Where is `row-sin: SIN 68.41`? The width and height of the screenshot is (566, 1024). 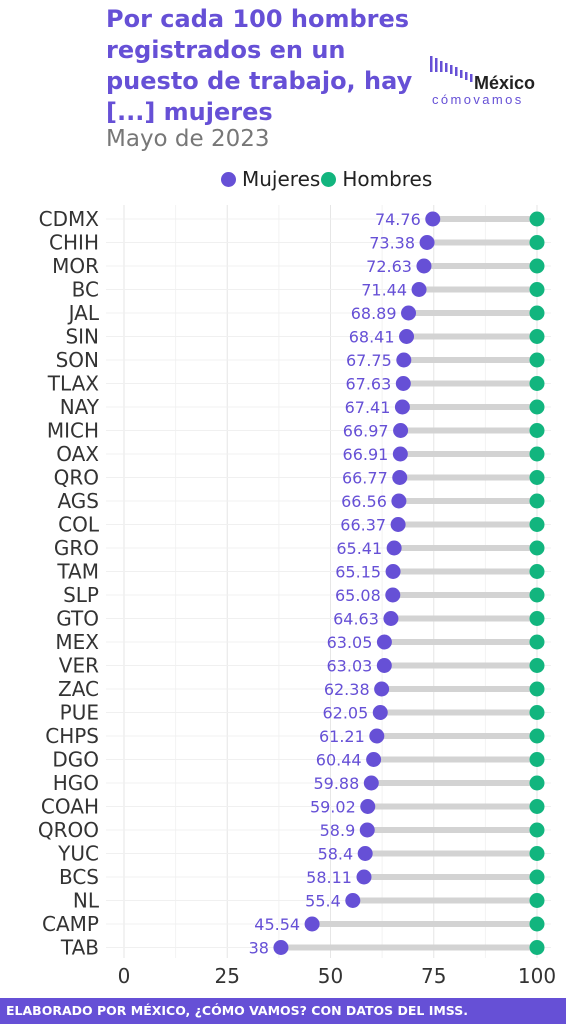
row-sin: SIN 68.41 is located at coordinates (305, 337).